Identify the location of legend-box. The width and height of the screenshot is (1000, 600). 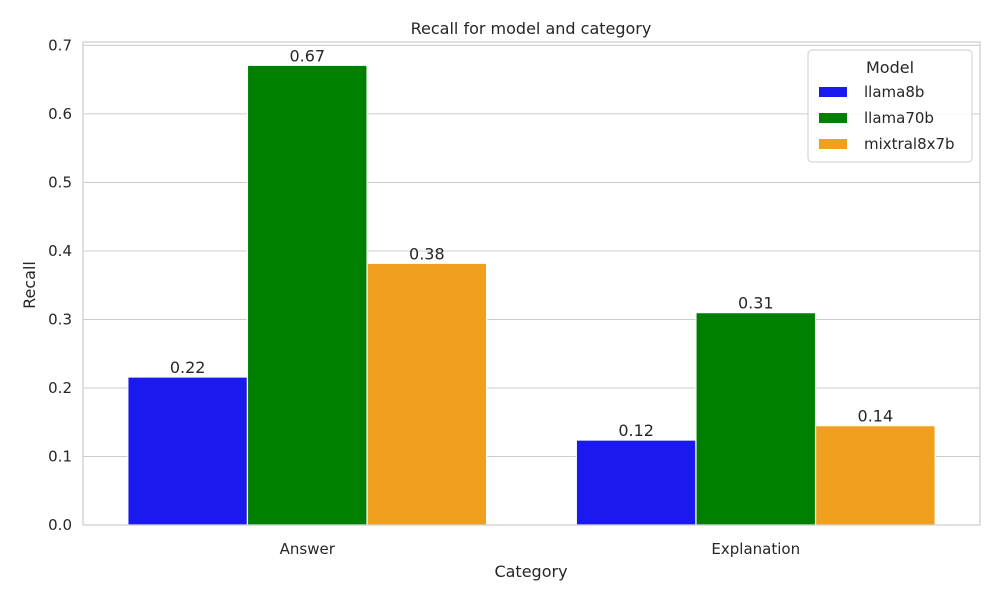
(890, 106).